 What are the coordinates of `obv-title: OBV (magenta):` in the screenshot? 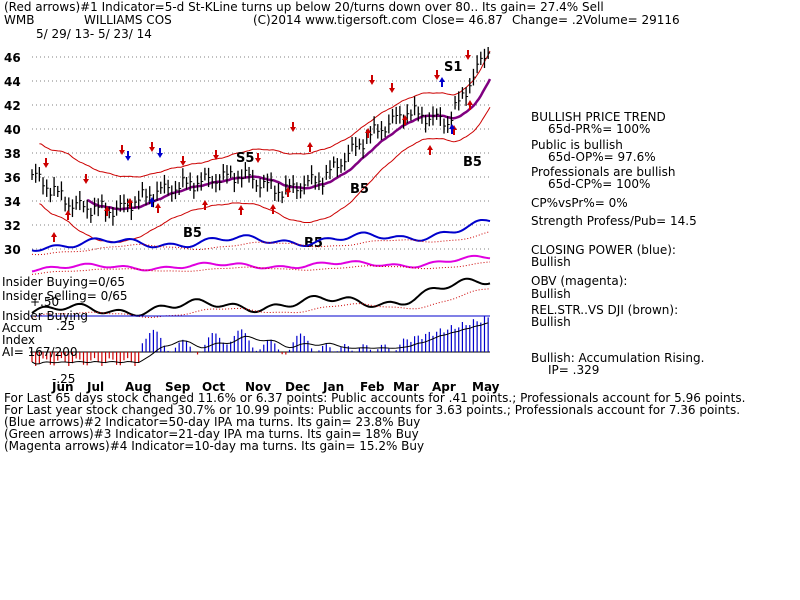 It's located at (579, 281).